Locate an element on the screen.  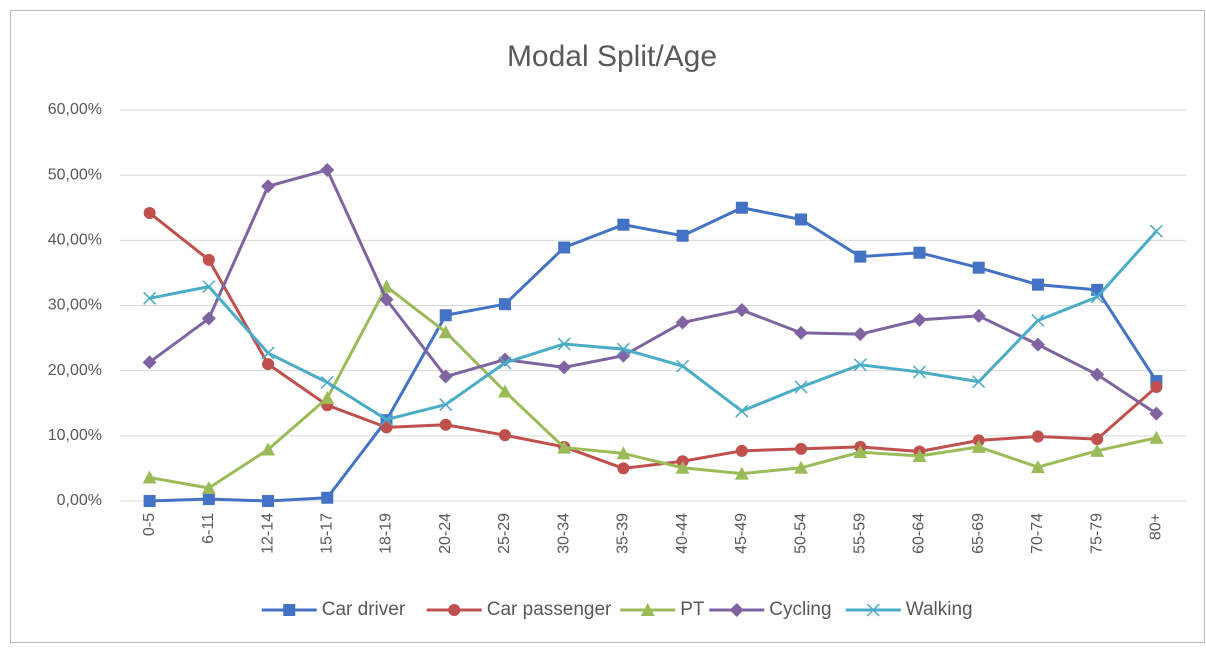
x-tick-label: 70-74 is located at coordinates (1037, 533).